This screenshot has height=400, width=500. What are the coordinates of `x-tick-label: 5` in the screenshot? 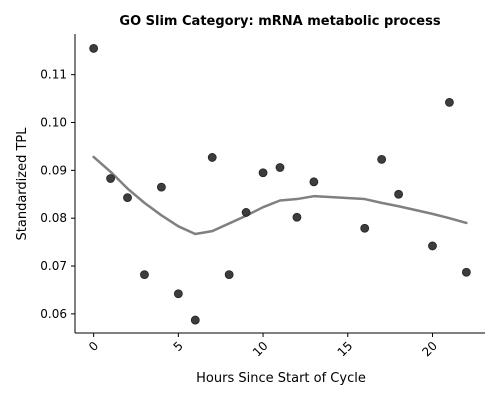 It's located at (178, 346).